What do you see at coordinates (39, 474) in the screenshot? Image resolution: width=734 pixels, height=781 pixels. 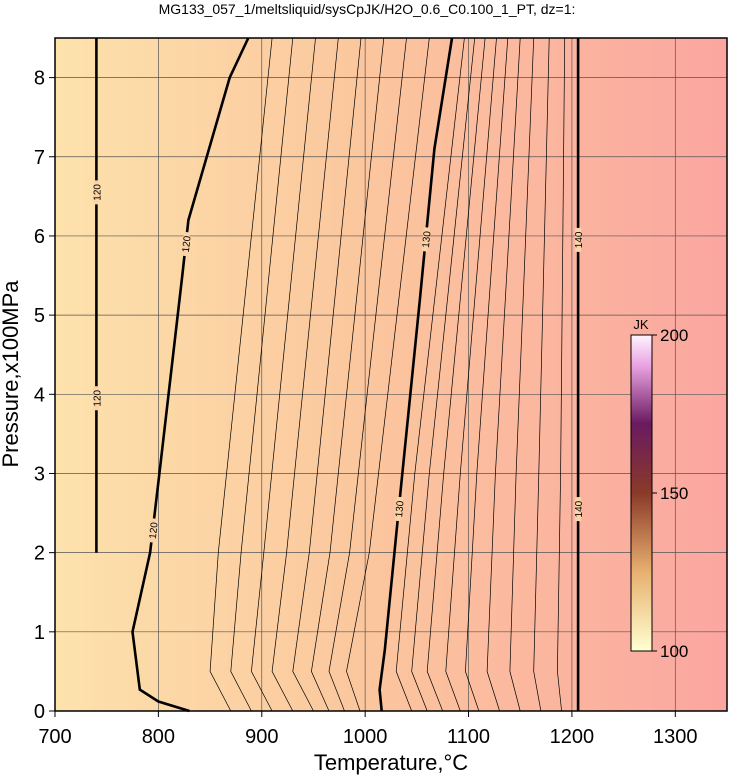 I see `y-tick-label: 3` at bounding box center [39, 474].